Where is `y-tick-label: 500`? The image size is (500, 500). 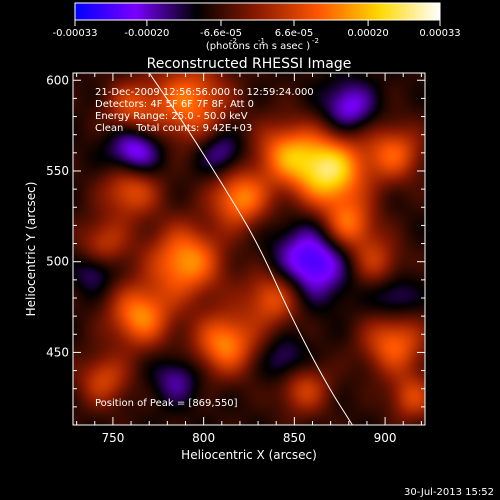 y-tick-label: 500 is located at coordinates (57, 262).